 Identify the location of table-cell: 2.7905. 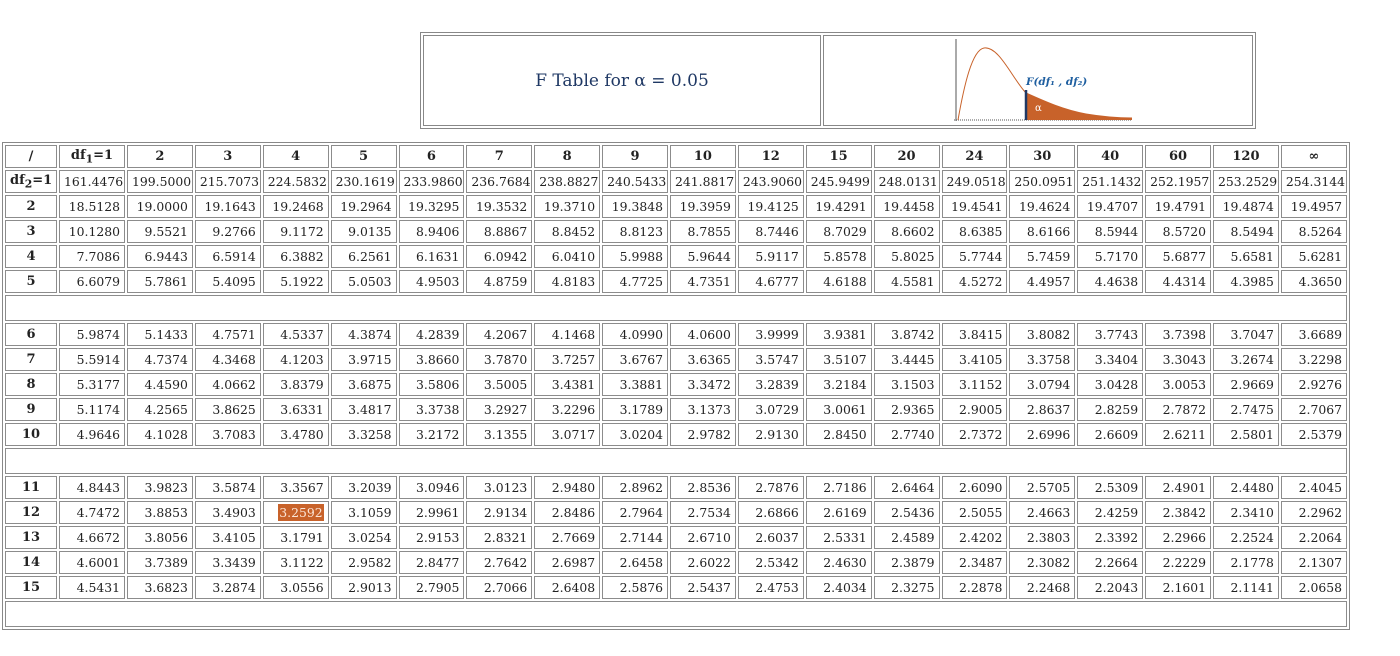
(431, 587).